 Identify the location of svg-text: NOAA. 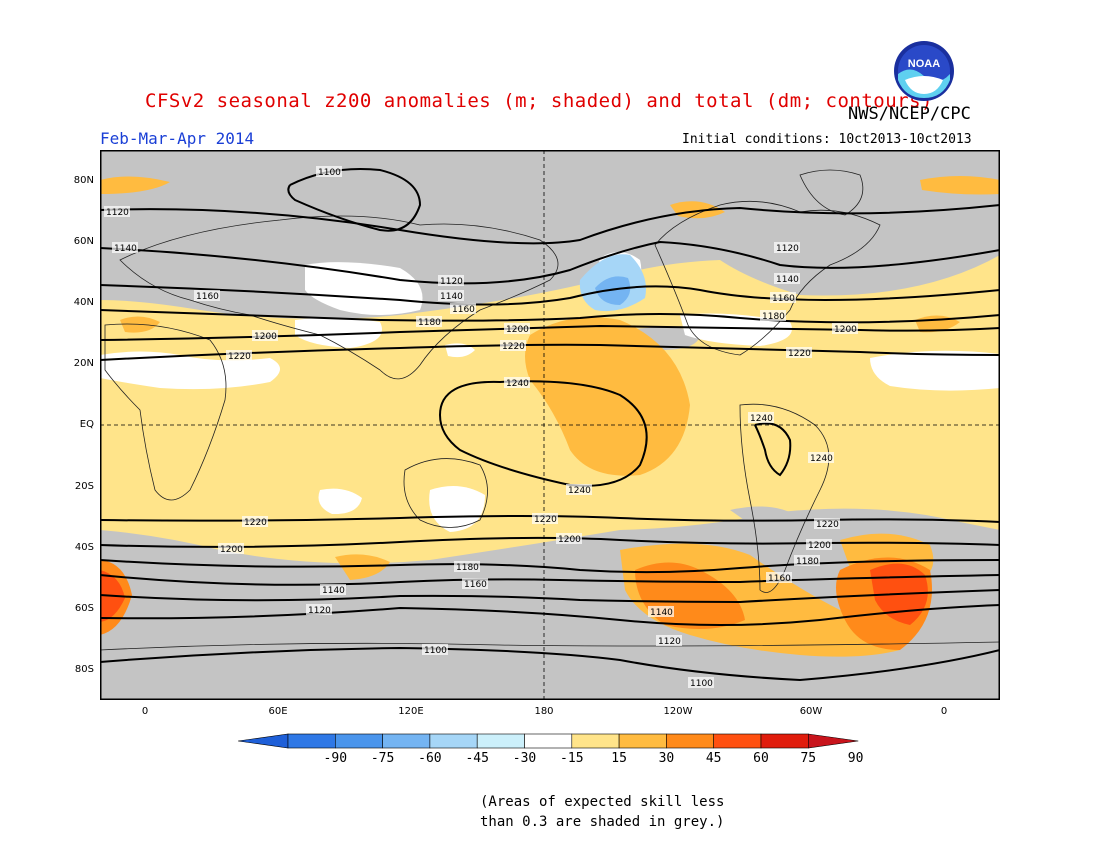
(924, 64).